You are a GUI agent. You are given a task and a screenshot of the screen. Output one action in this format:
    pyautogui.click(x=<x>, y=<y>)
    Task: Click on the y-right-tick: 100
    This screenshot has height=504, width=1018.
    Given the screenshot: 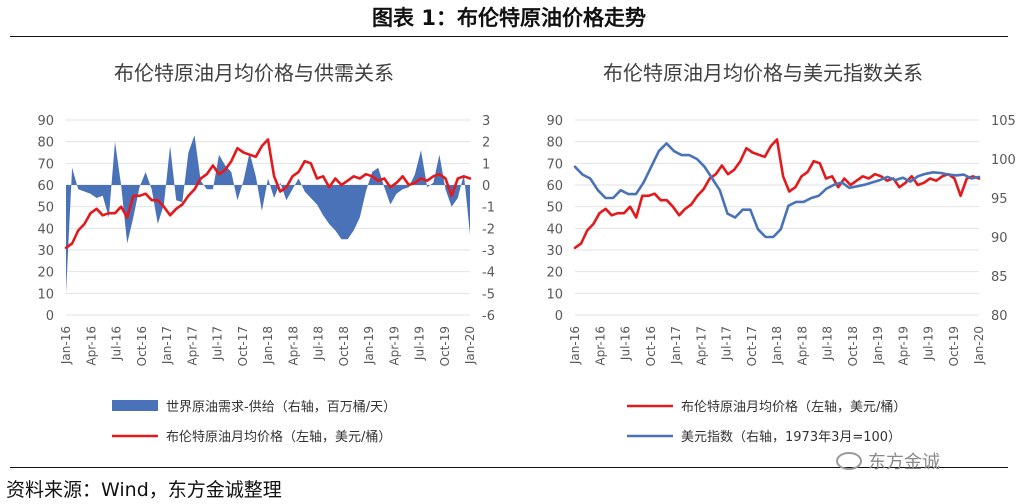 What is the action you would take?
    pyautogui.click(x=1003, y=160)
    